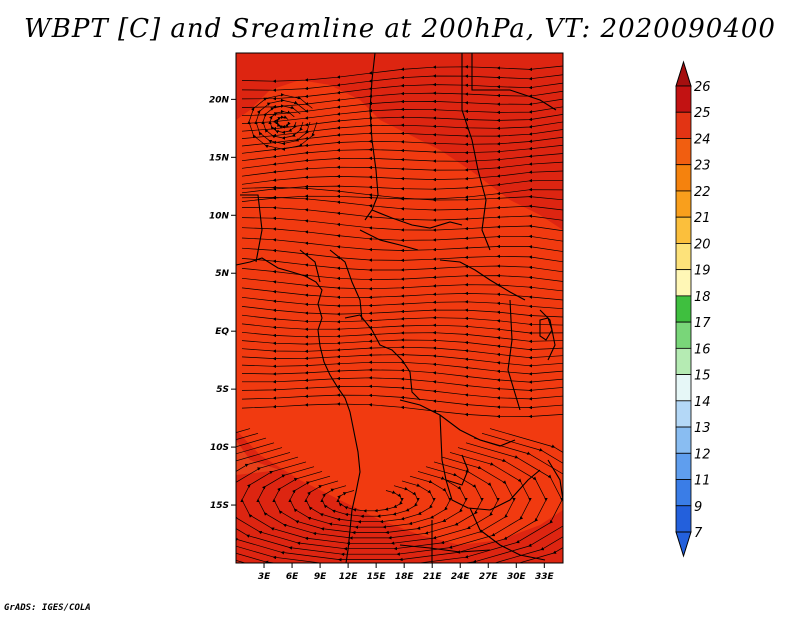 The height and width of the screenshot is (618, 800). I want to click on colorbar: 26 25 24 23 22 21 20 19 18 17 16 15 14 13 12 11 9 7, so click(693, 309).